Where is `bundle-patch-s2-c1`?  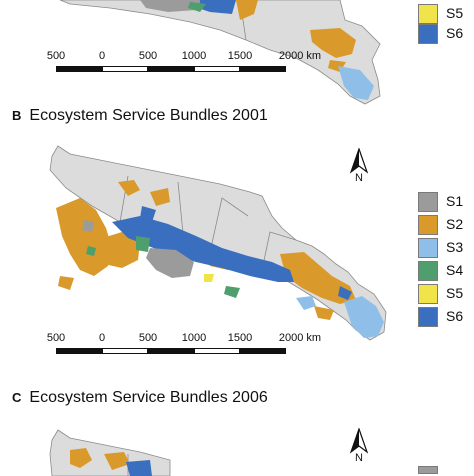 bundle-patch-s2-c1 is located at coordinates (81, 458).